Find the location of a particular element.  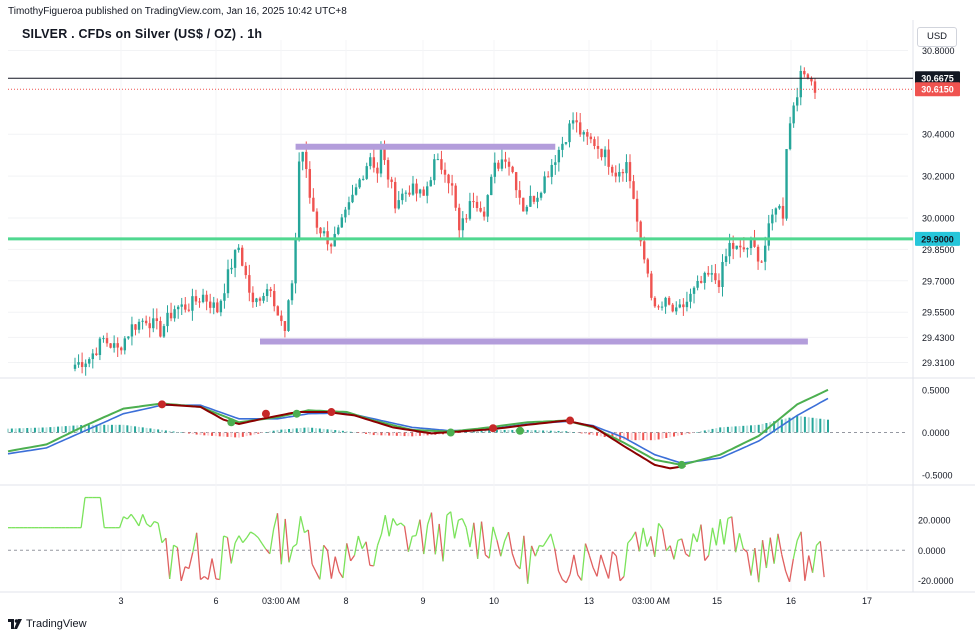

symbol-title: SILVER . CFDs on Silver (US$ / OZ) . 1h is located at coordinates (142, 34).